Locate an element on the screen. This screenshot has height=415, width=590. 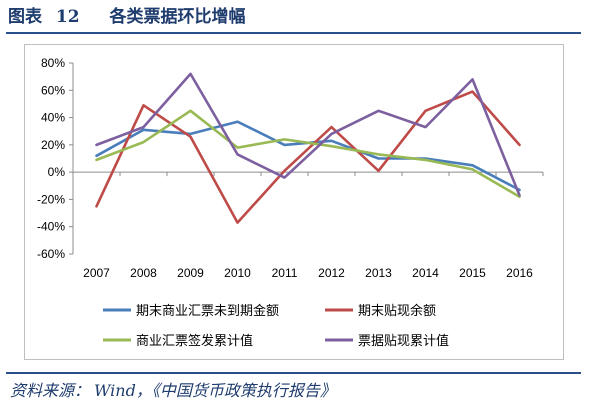
x-tick-label: 2008 is located at coordinates (143, 273).